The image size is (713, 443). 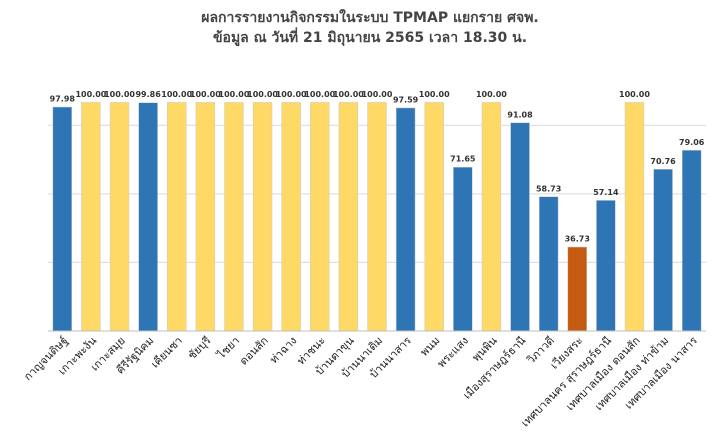 I want to click on x-tick-label: ชัยบุรี, so click(x=199, y=348).